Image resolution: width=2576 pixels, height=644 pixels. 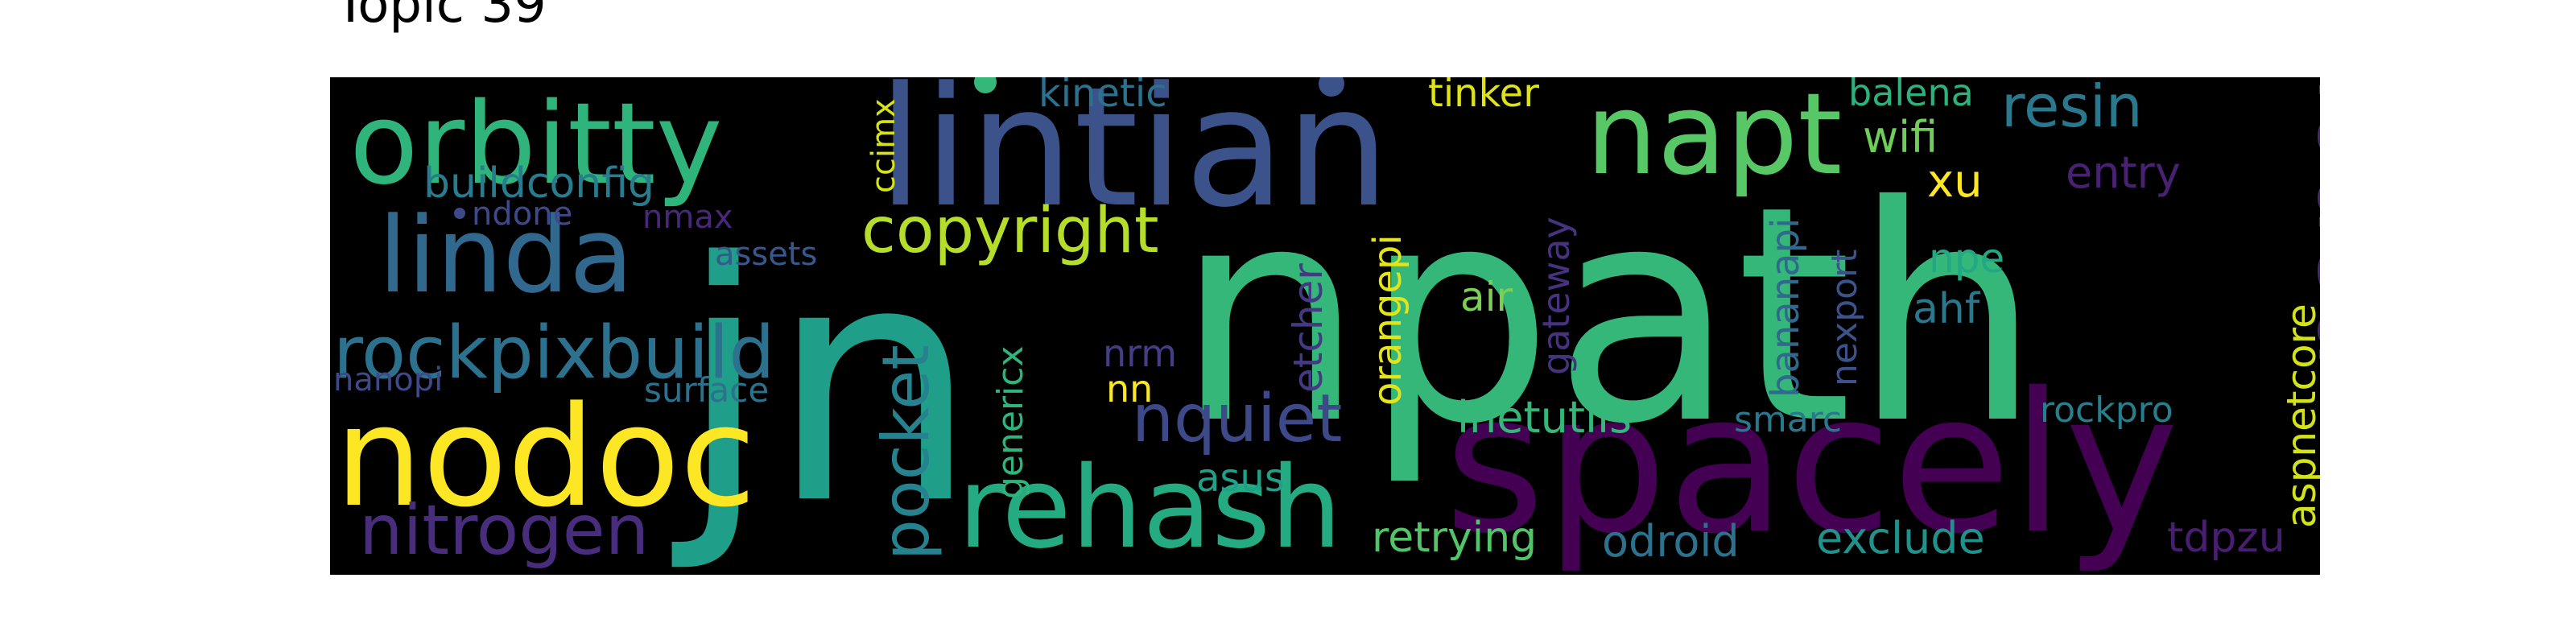 What do you see at coordinates (1150, 508) in the screenshot?
I see `word-rehash: rehash` at bounding box center [1150, 508].